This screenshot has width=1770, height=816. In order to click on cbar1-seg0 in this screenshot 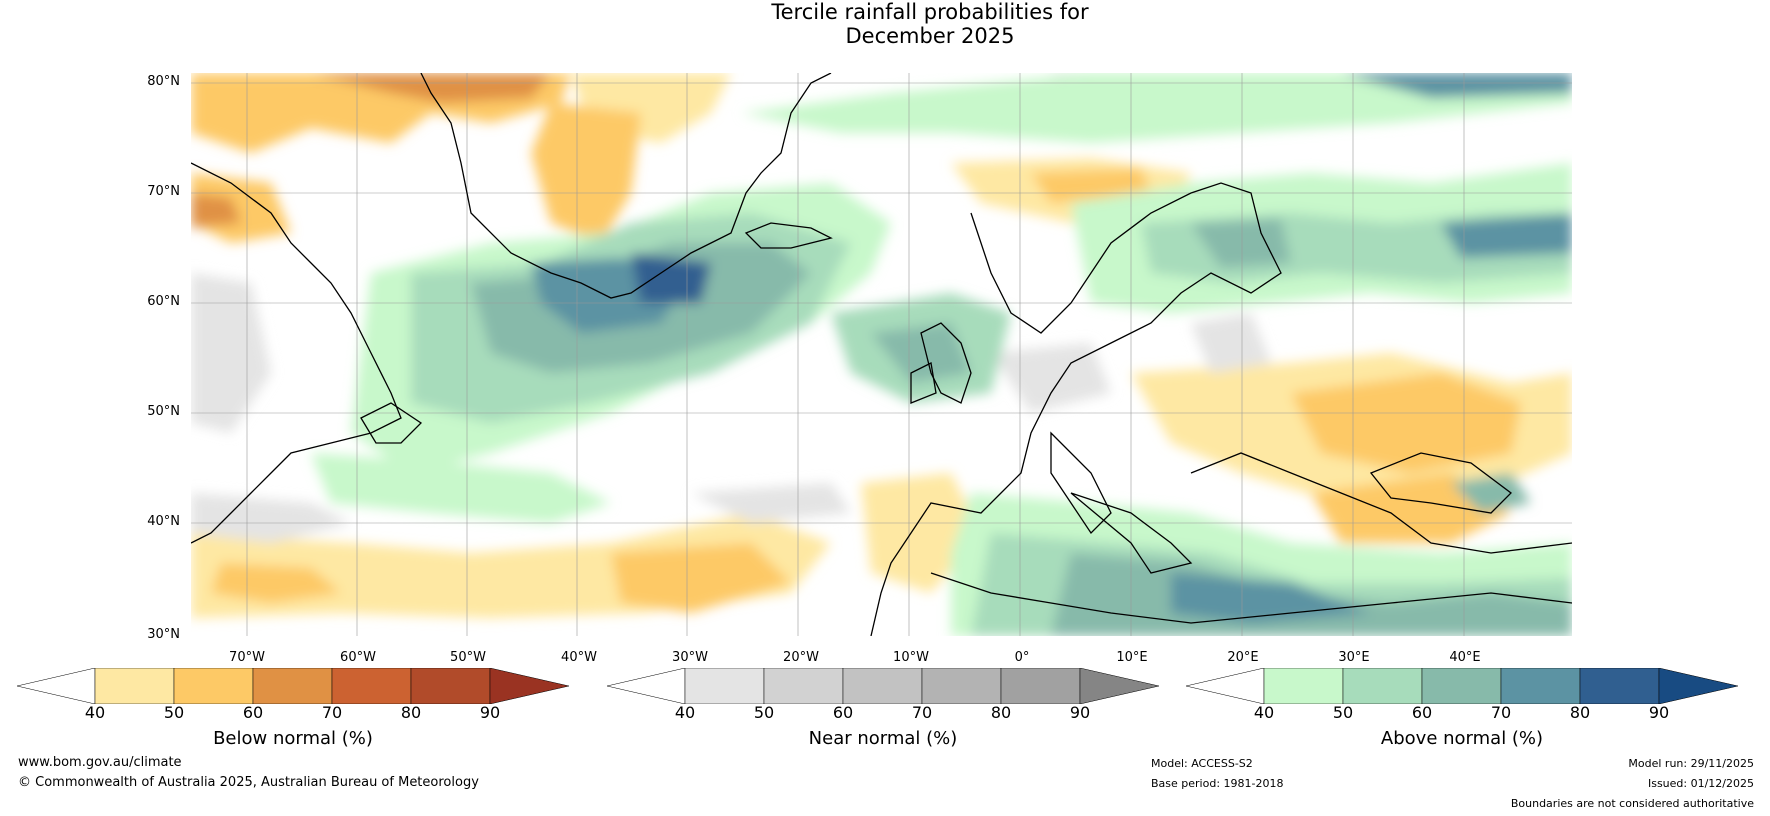, I will do `click(646, 686)`.